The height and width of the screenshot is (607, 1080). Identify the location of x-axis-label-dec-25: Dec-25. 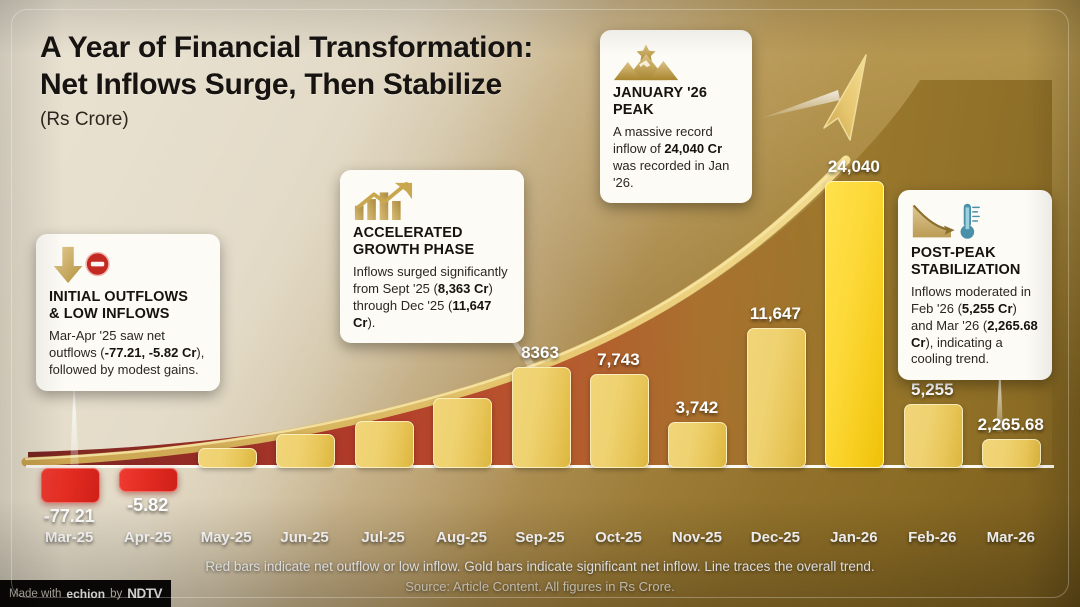
(775, 537).